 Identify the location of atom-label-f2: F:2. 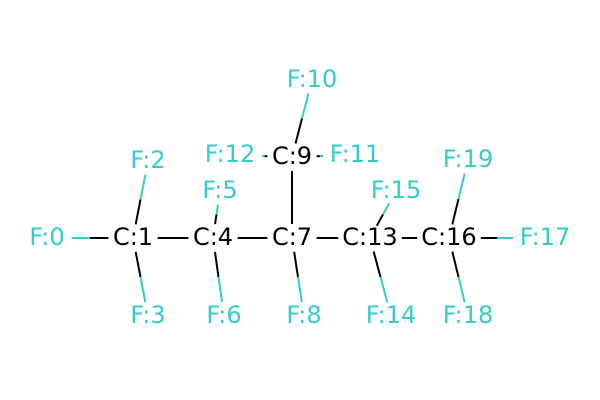
(147, 160).